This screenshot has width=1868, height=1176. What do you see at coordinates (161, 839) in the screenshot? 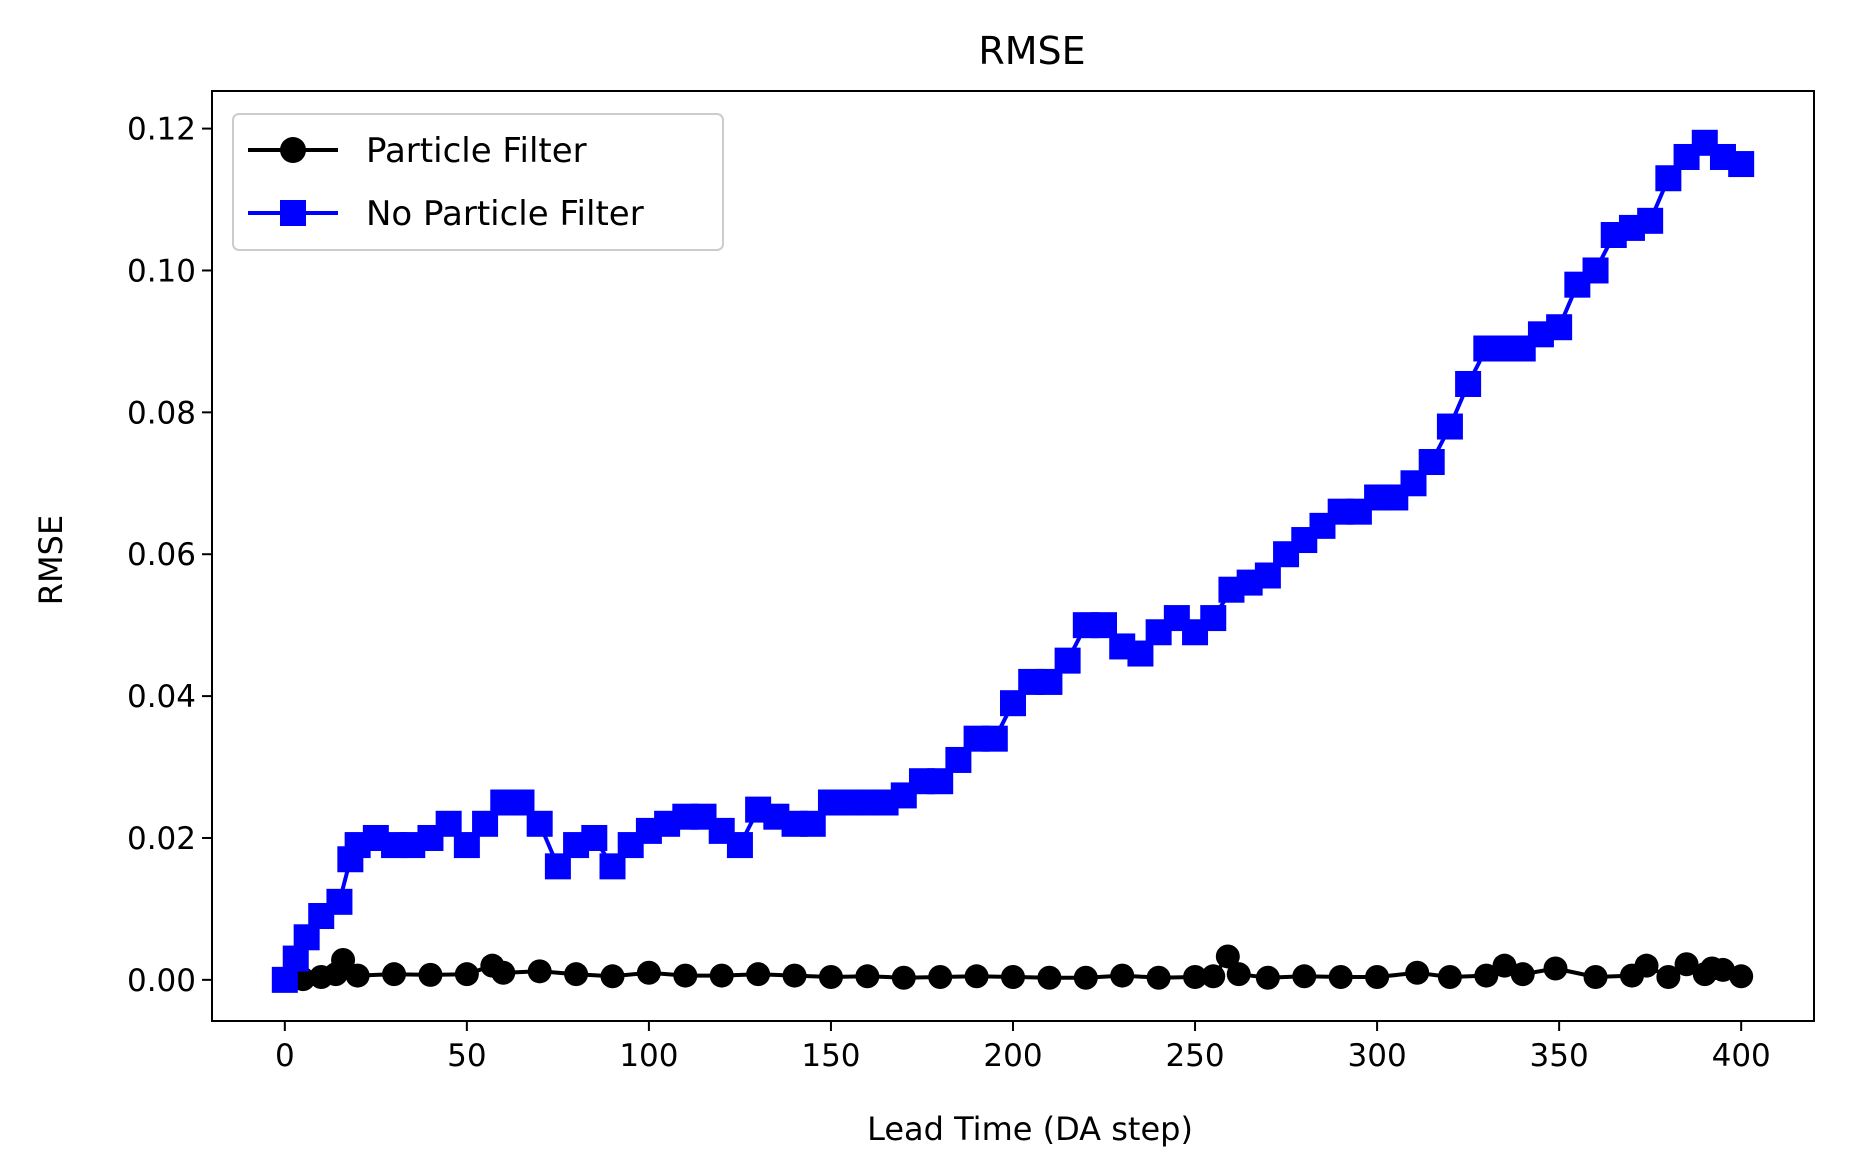
I see `y-tick-label: 0.02` at bounding box center [161, 839].